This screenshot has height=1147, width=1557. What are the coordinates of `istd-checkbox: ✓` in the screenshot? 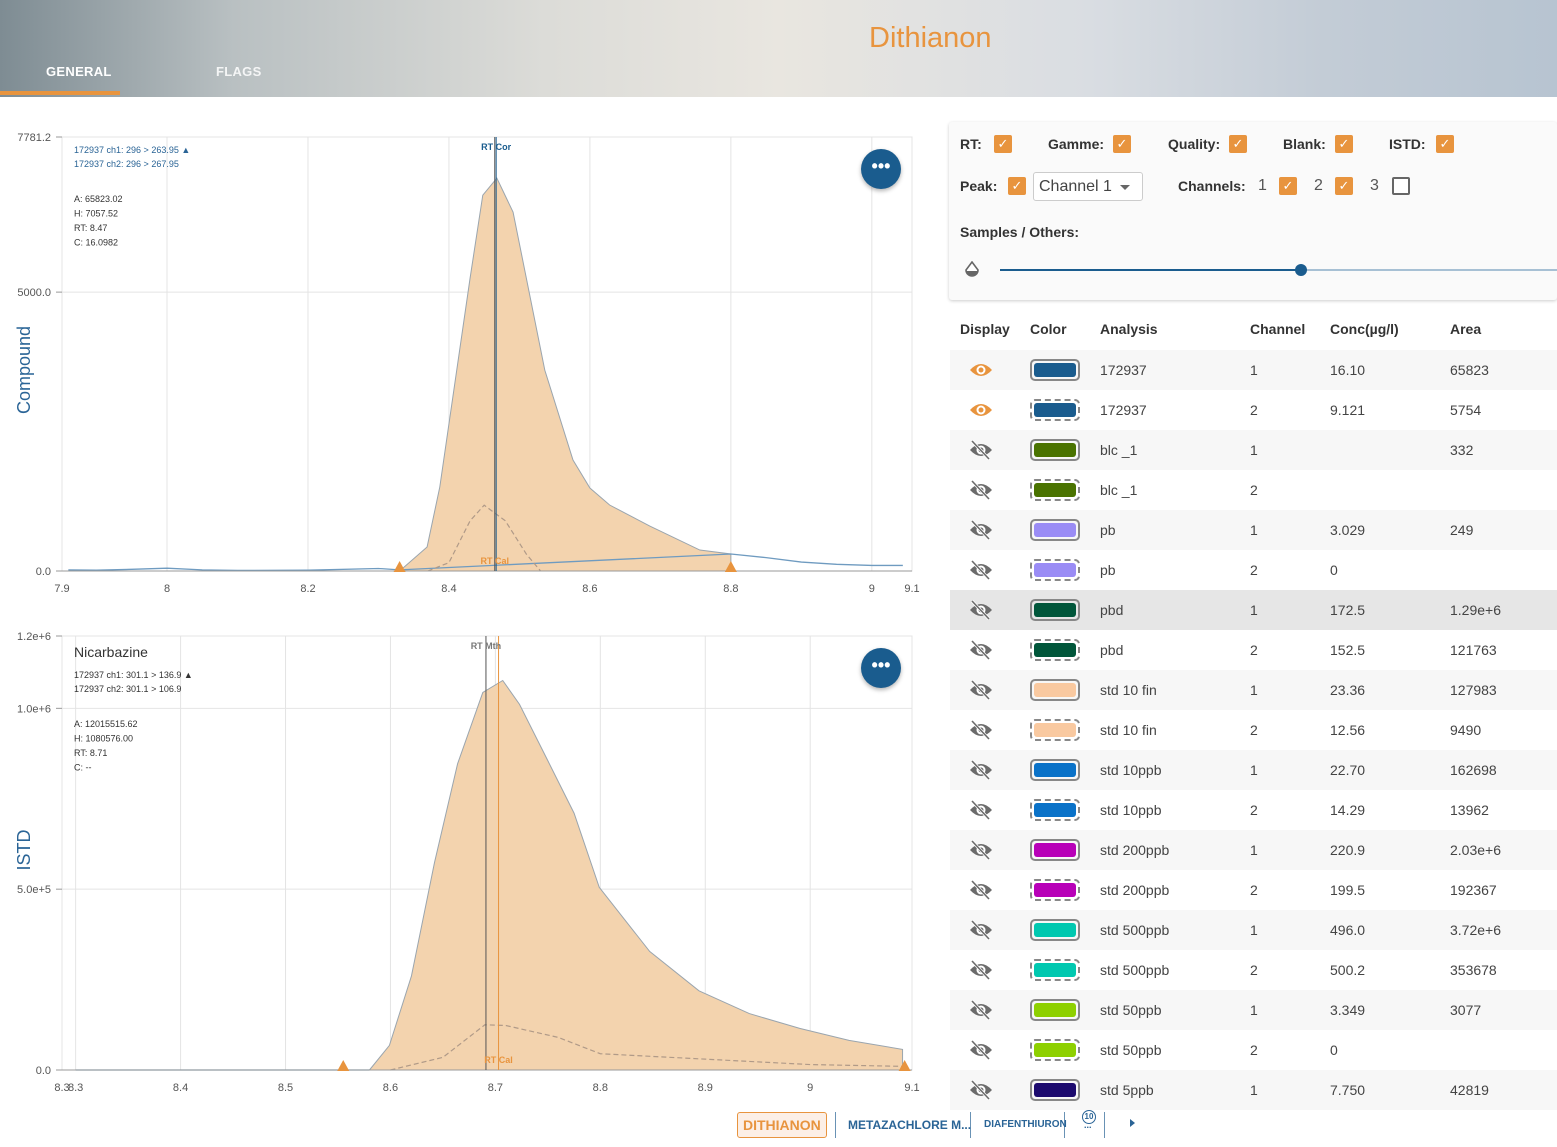 It's located at (1445, 144).